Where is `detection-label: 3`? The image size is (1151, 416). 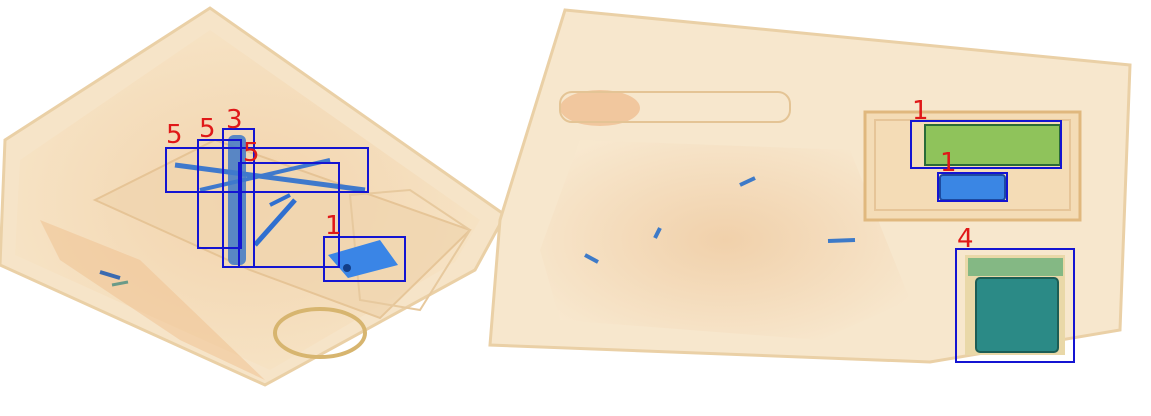 detection-label: 3 is located at coordinates (234, 120).